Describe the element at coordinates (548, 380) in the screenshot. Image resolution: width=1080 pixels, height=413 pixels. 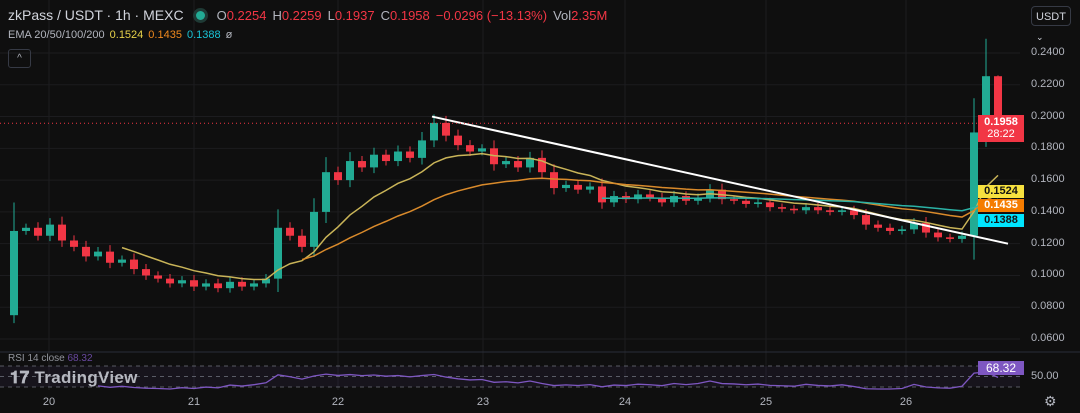
I see `rsi-line` at that location.